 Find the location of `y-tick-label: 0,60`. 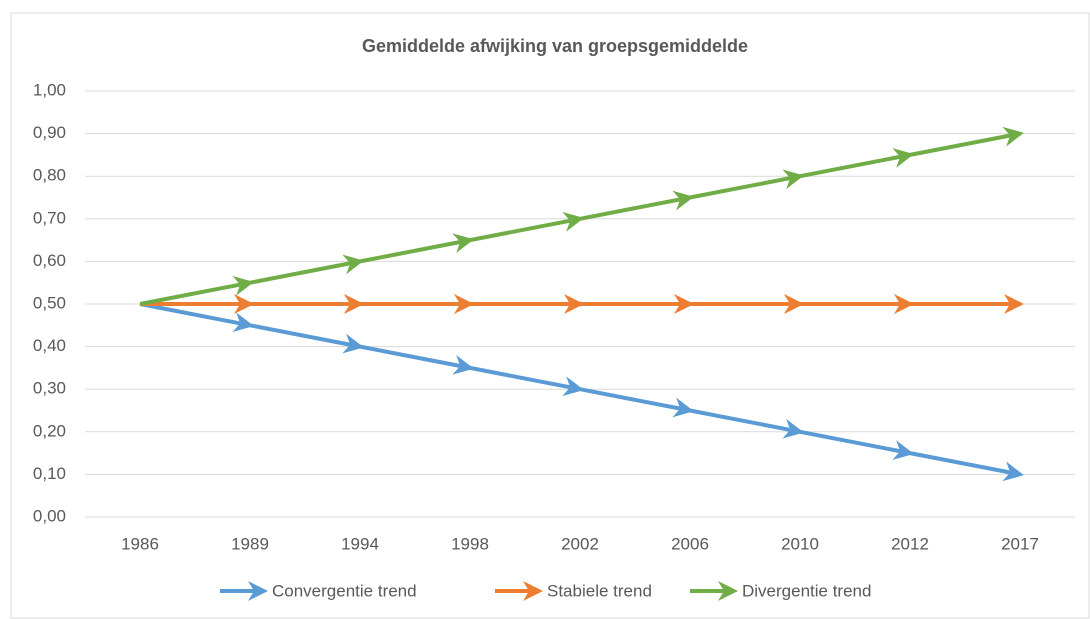

y-tick-label: 0,60 is located at coordinates (49, 260).